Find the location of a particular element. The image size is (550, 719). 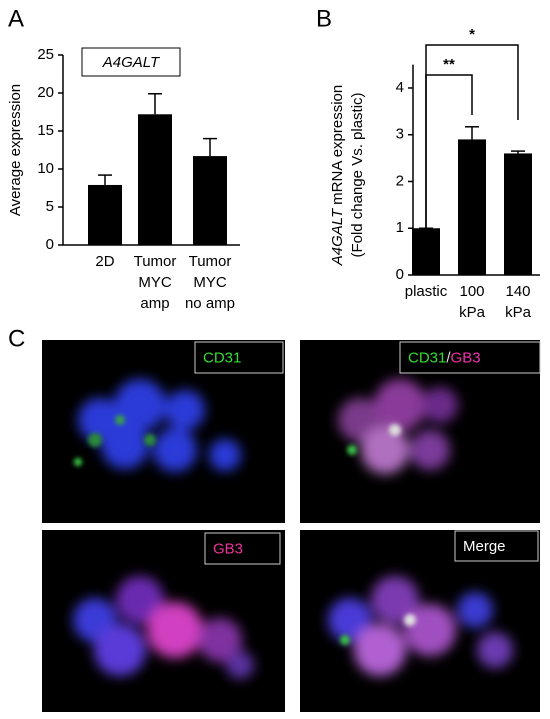

image-label: GB3 is located at coordinates (228, 548).